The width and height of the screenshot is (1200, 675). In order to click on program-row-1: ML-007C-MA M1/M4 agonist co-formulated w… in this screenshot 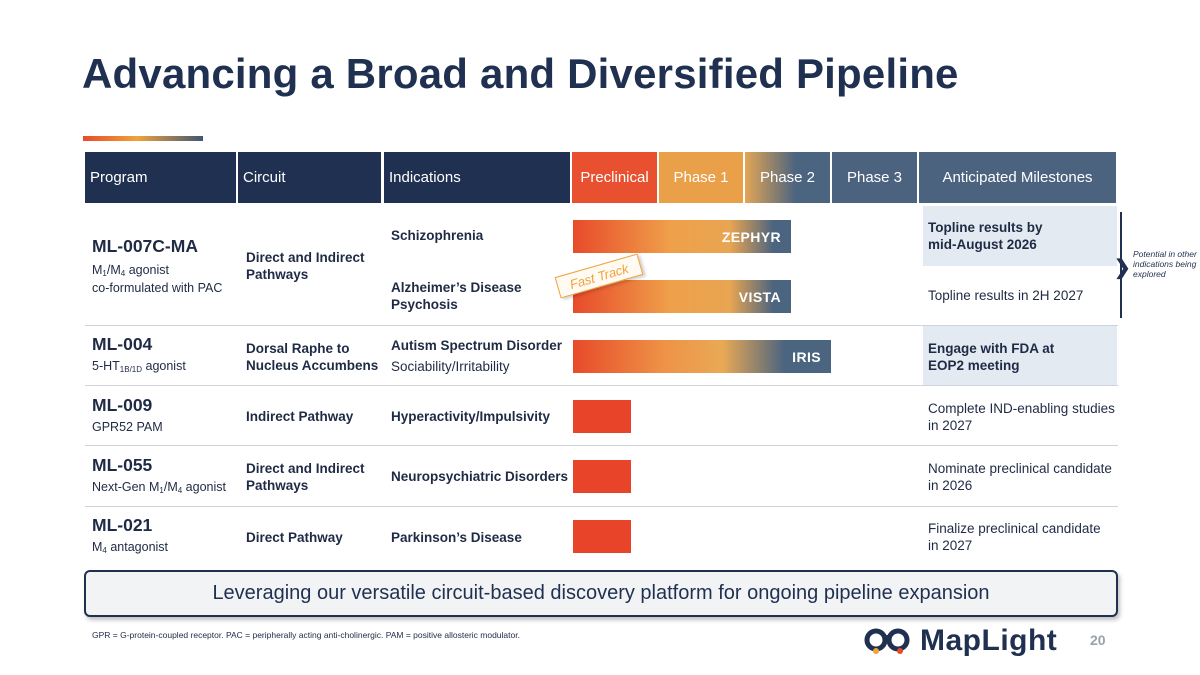, I will do `click(157, 266)`.